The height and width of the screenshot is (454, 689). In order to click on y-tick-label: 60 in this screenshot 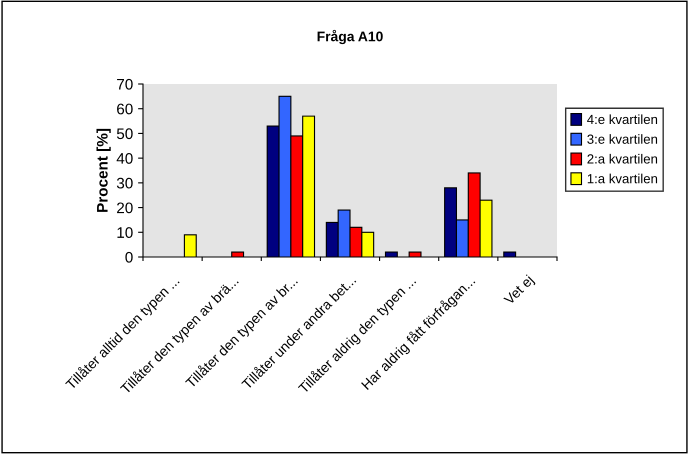, I will do `click(125, 109)`.